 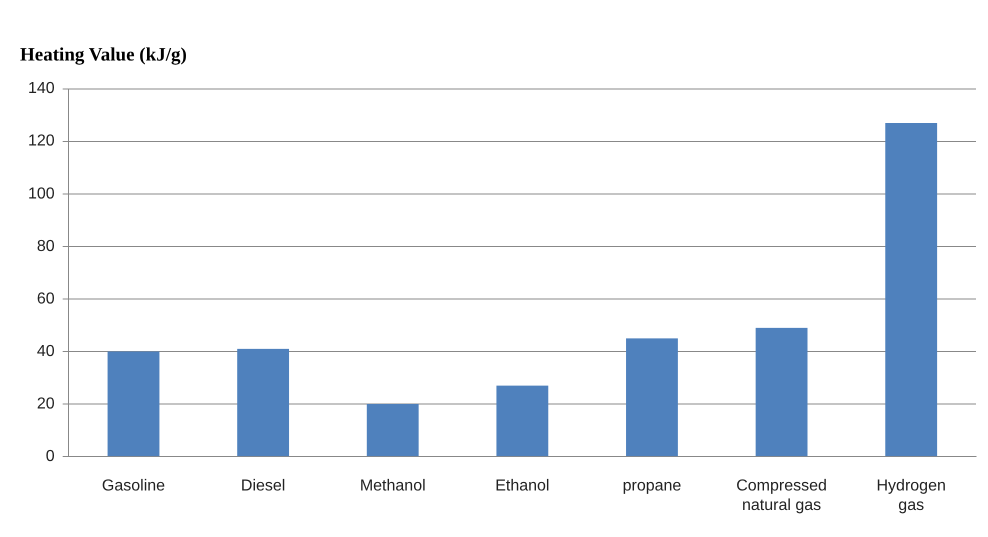 I want to click on x-tick-label: Ethanol, so click(x=522, y=486).